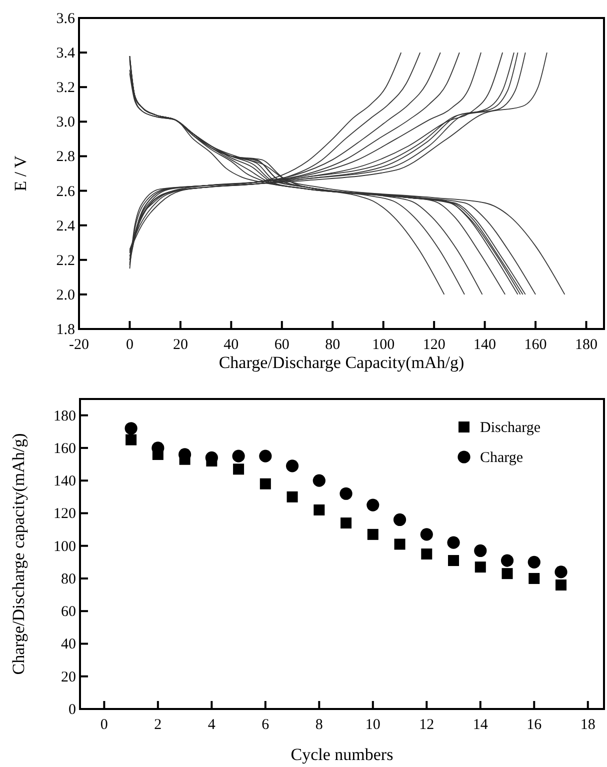 The image size is (607, 767). Describe the element at coordinates (231, 345) in the screenshot. I see `x-tick-label: 40` at that location.